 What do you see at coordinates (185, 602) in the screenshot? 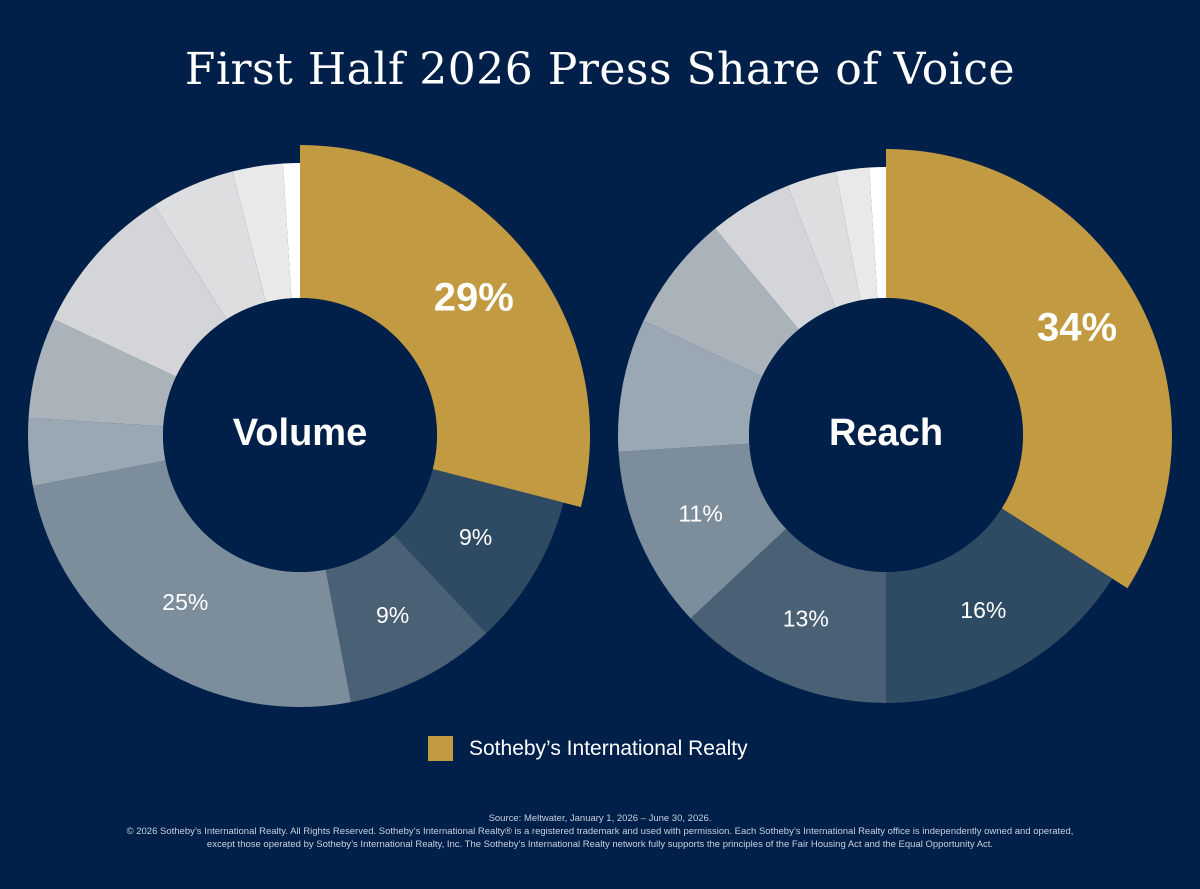
I see `volume-slice-label-3: 25%` at bounding box center [185, 602].